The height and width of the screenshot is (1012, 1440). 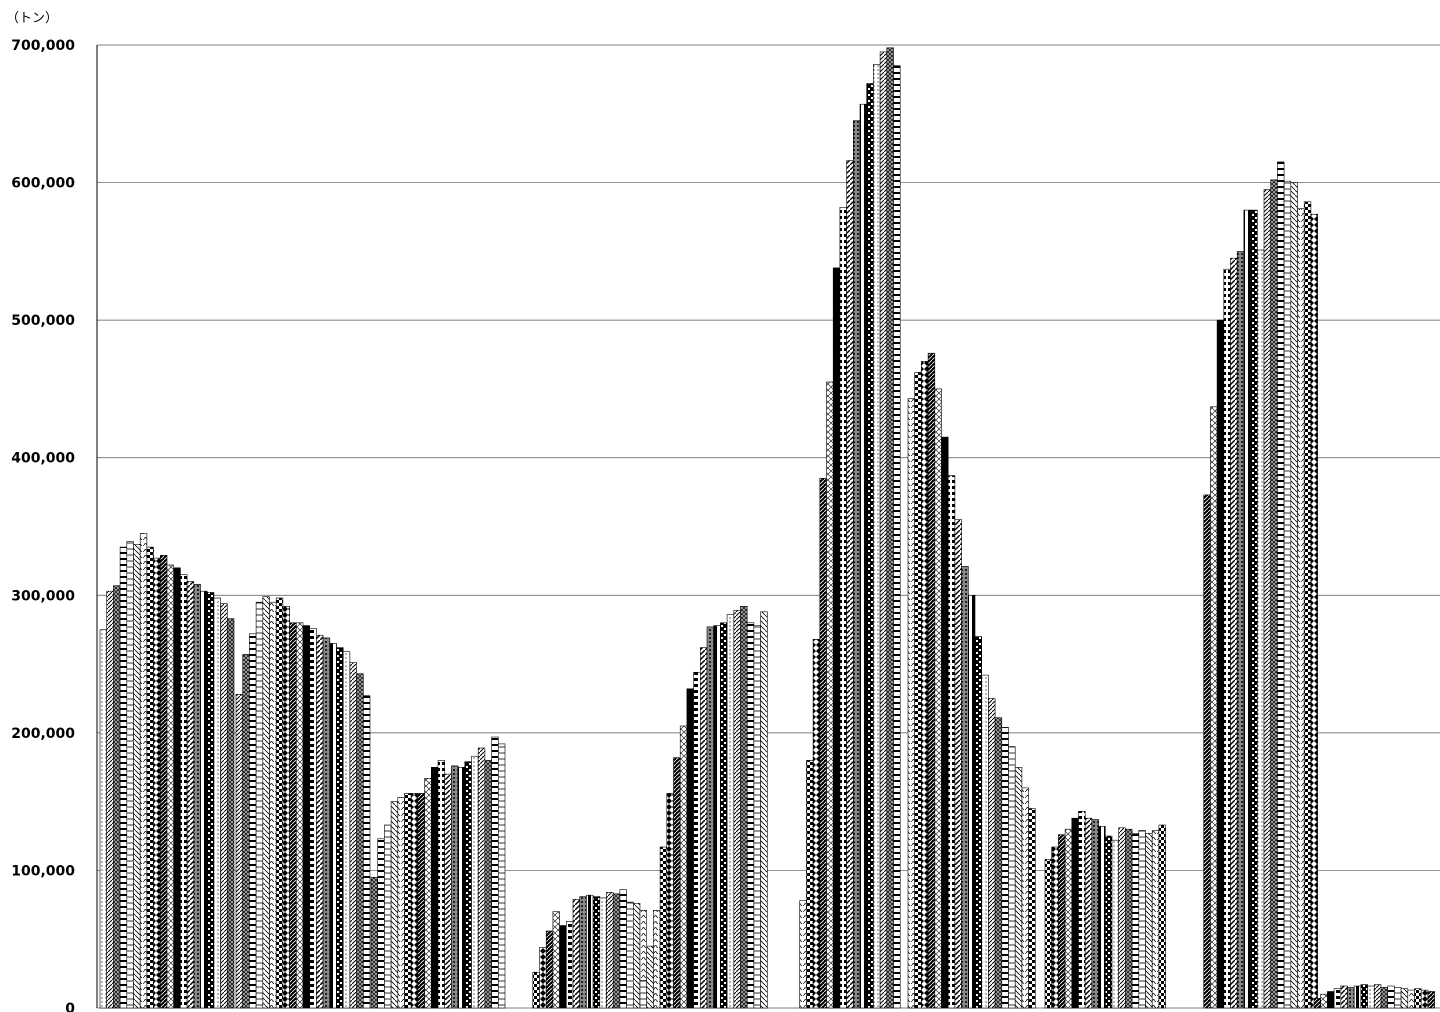 What do you see at coordinates (43, 184) in the screenshot?
I see `y-tick-label: 600,000` at bounding box center [43, 184].